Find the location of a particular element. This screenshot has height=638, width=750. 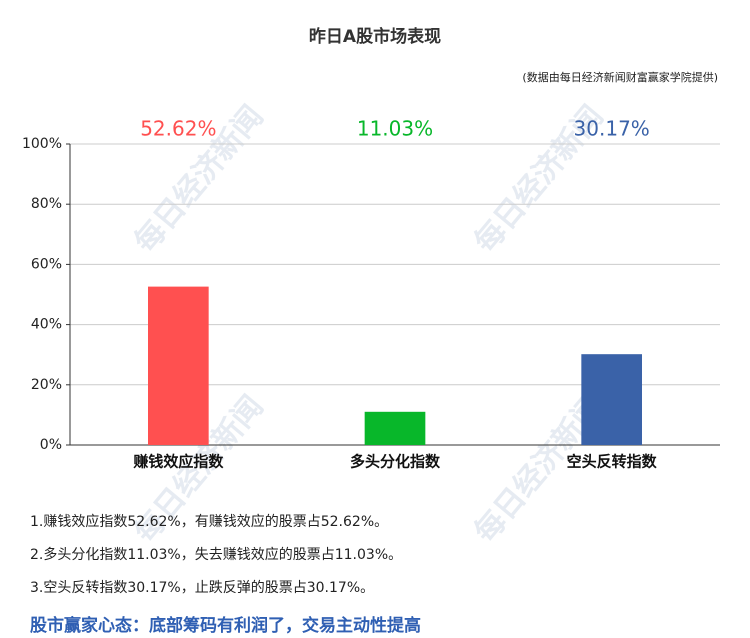

x-tick-label: 赚钱效应指数 is located at coordinates (178, 462).